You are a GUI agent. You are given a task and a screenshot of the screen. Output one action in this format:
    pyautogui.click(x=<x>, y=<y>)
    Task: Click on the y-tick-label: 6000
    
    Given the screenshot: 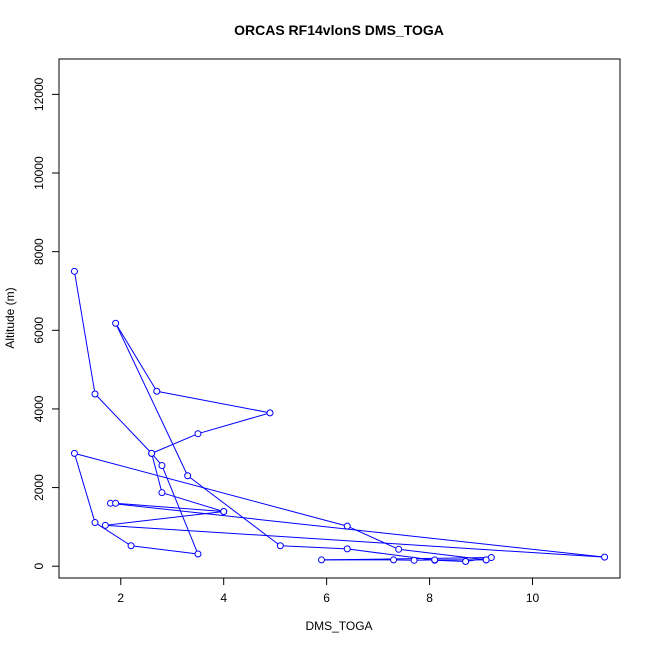 What is the action you would take?
    pyautogui.click(x=39, y=330)
    